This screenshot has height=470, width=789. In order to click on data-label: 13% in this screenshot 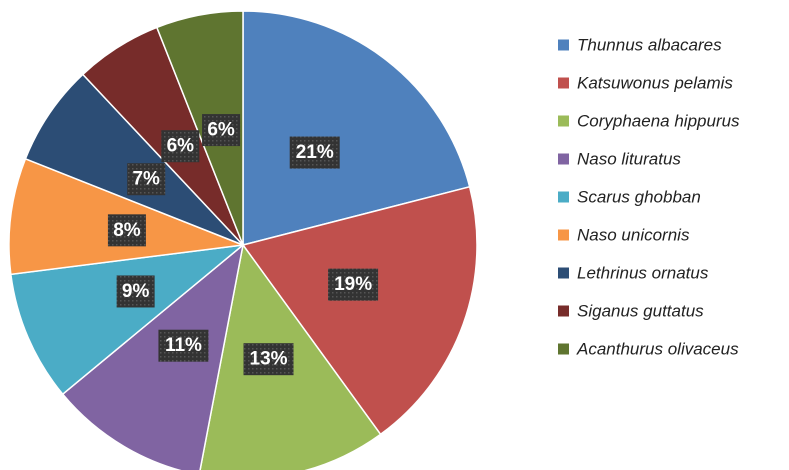, I will do `click(269, 359)`.